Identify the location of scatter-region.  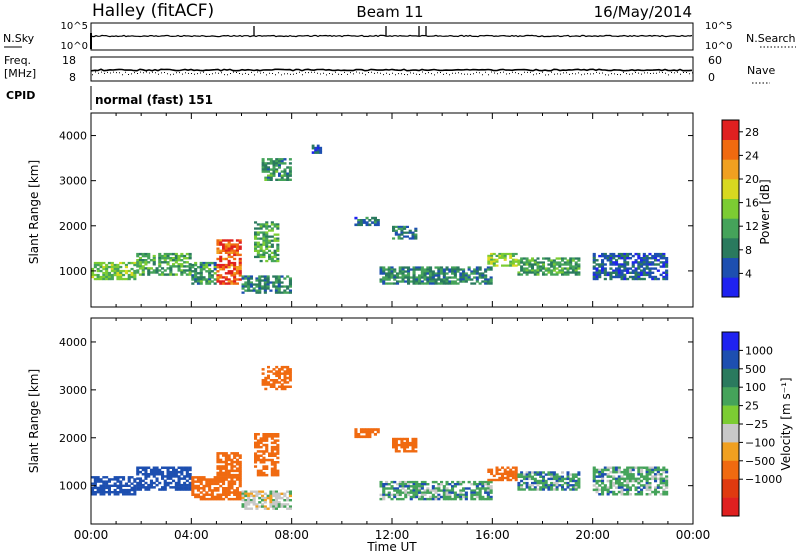
(630, 481).